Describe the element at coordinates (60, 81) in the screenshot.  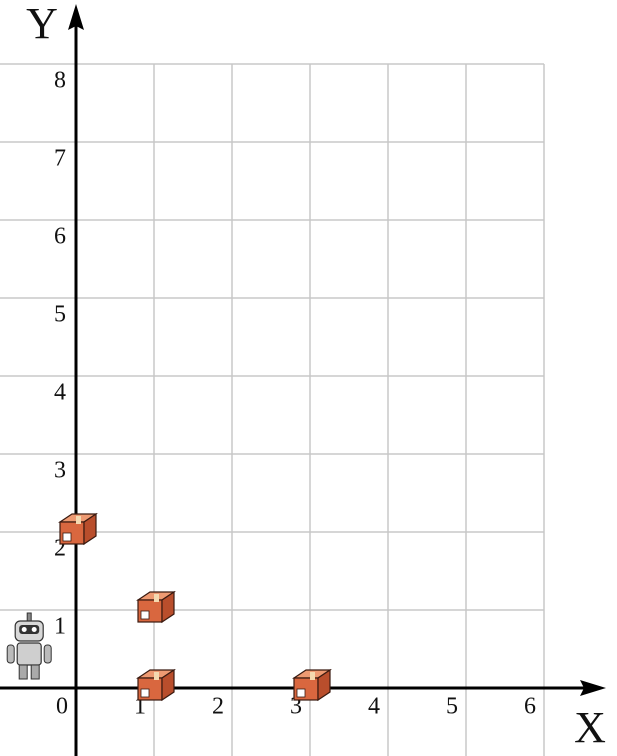
I see `y-tick-label: 8` at that location.